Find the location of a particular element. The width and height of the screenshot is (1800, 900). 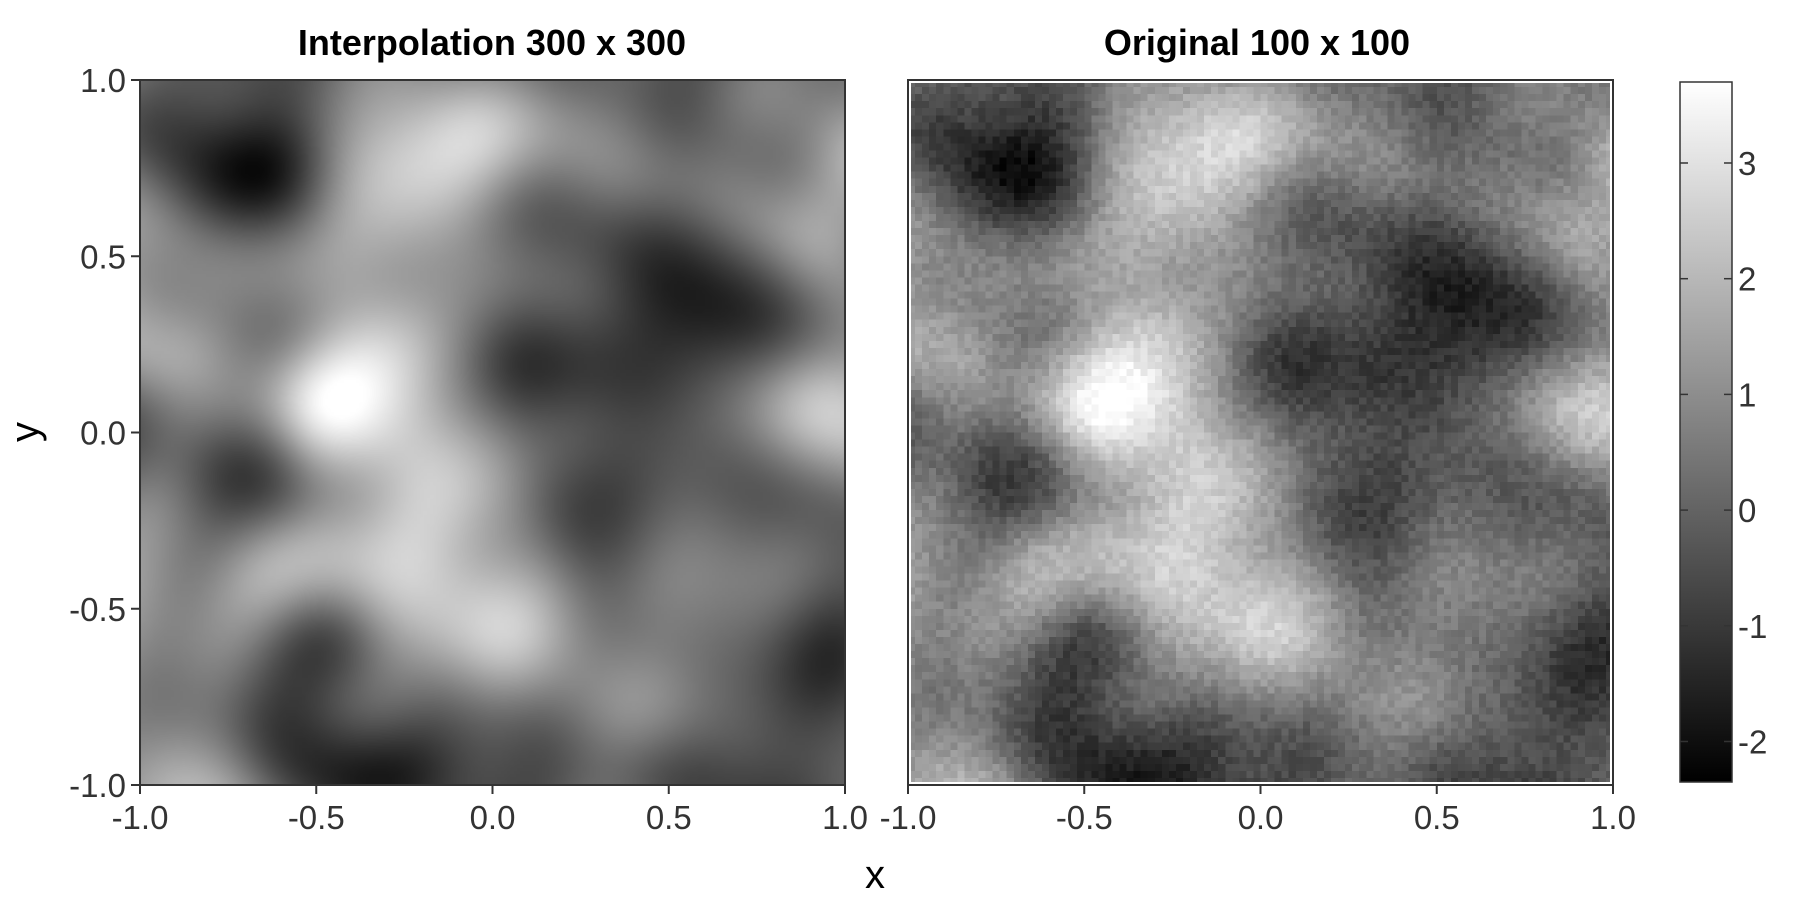

colorbar-gradient is located at coordinates (1706, 432).